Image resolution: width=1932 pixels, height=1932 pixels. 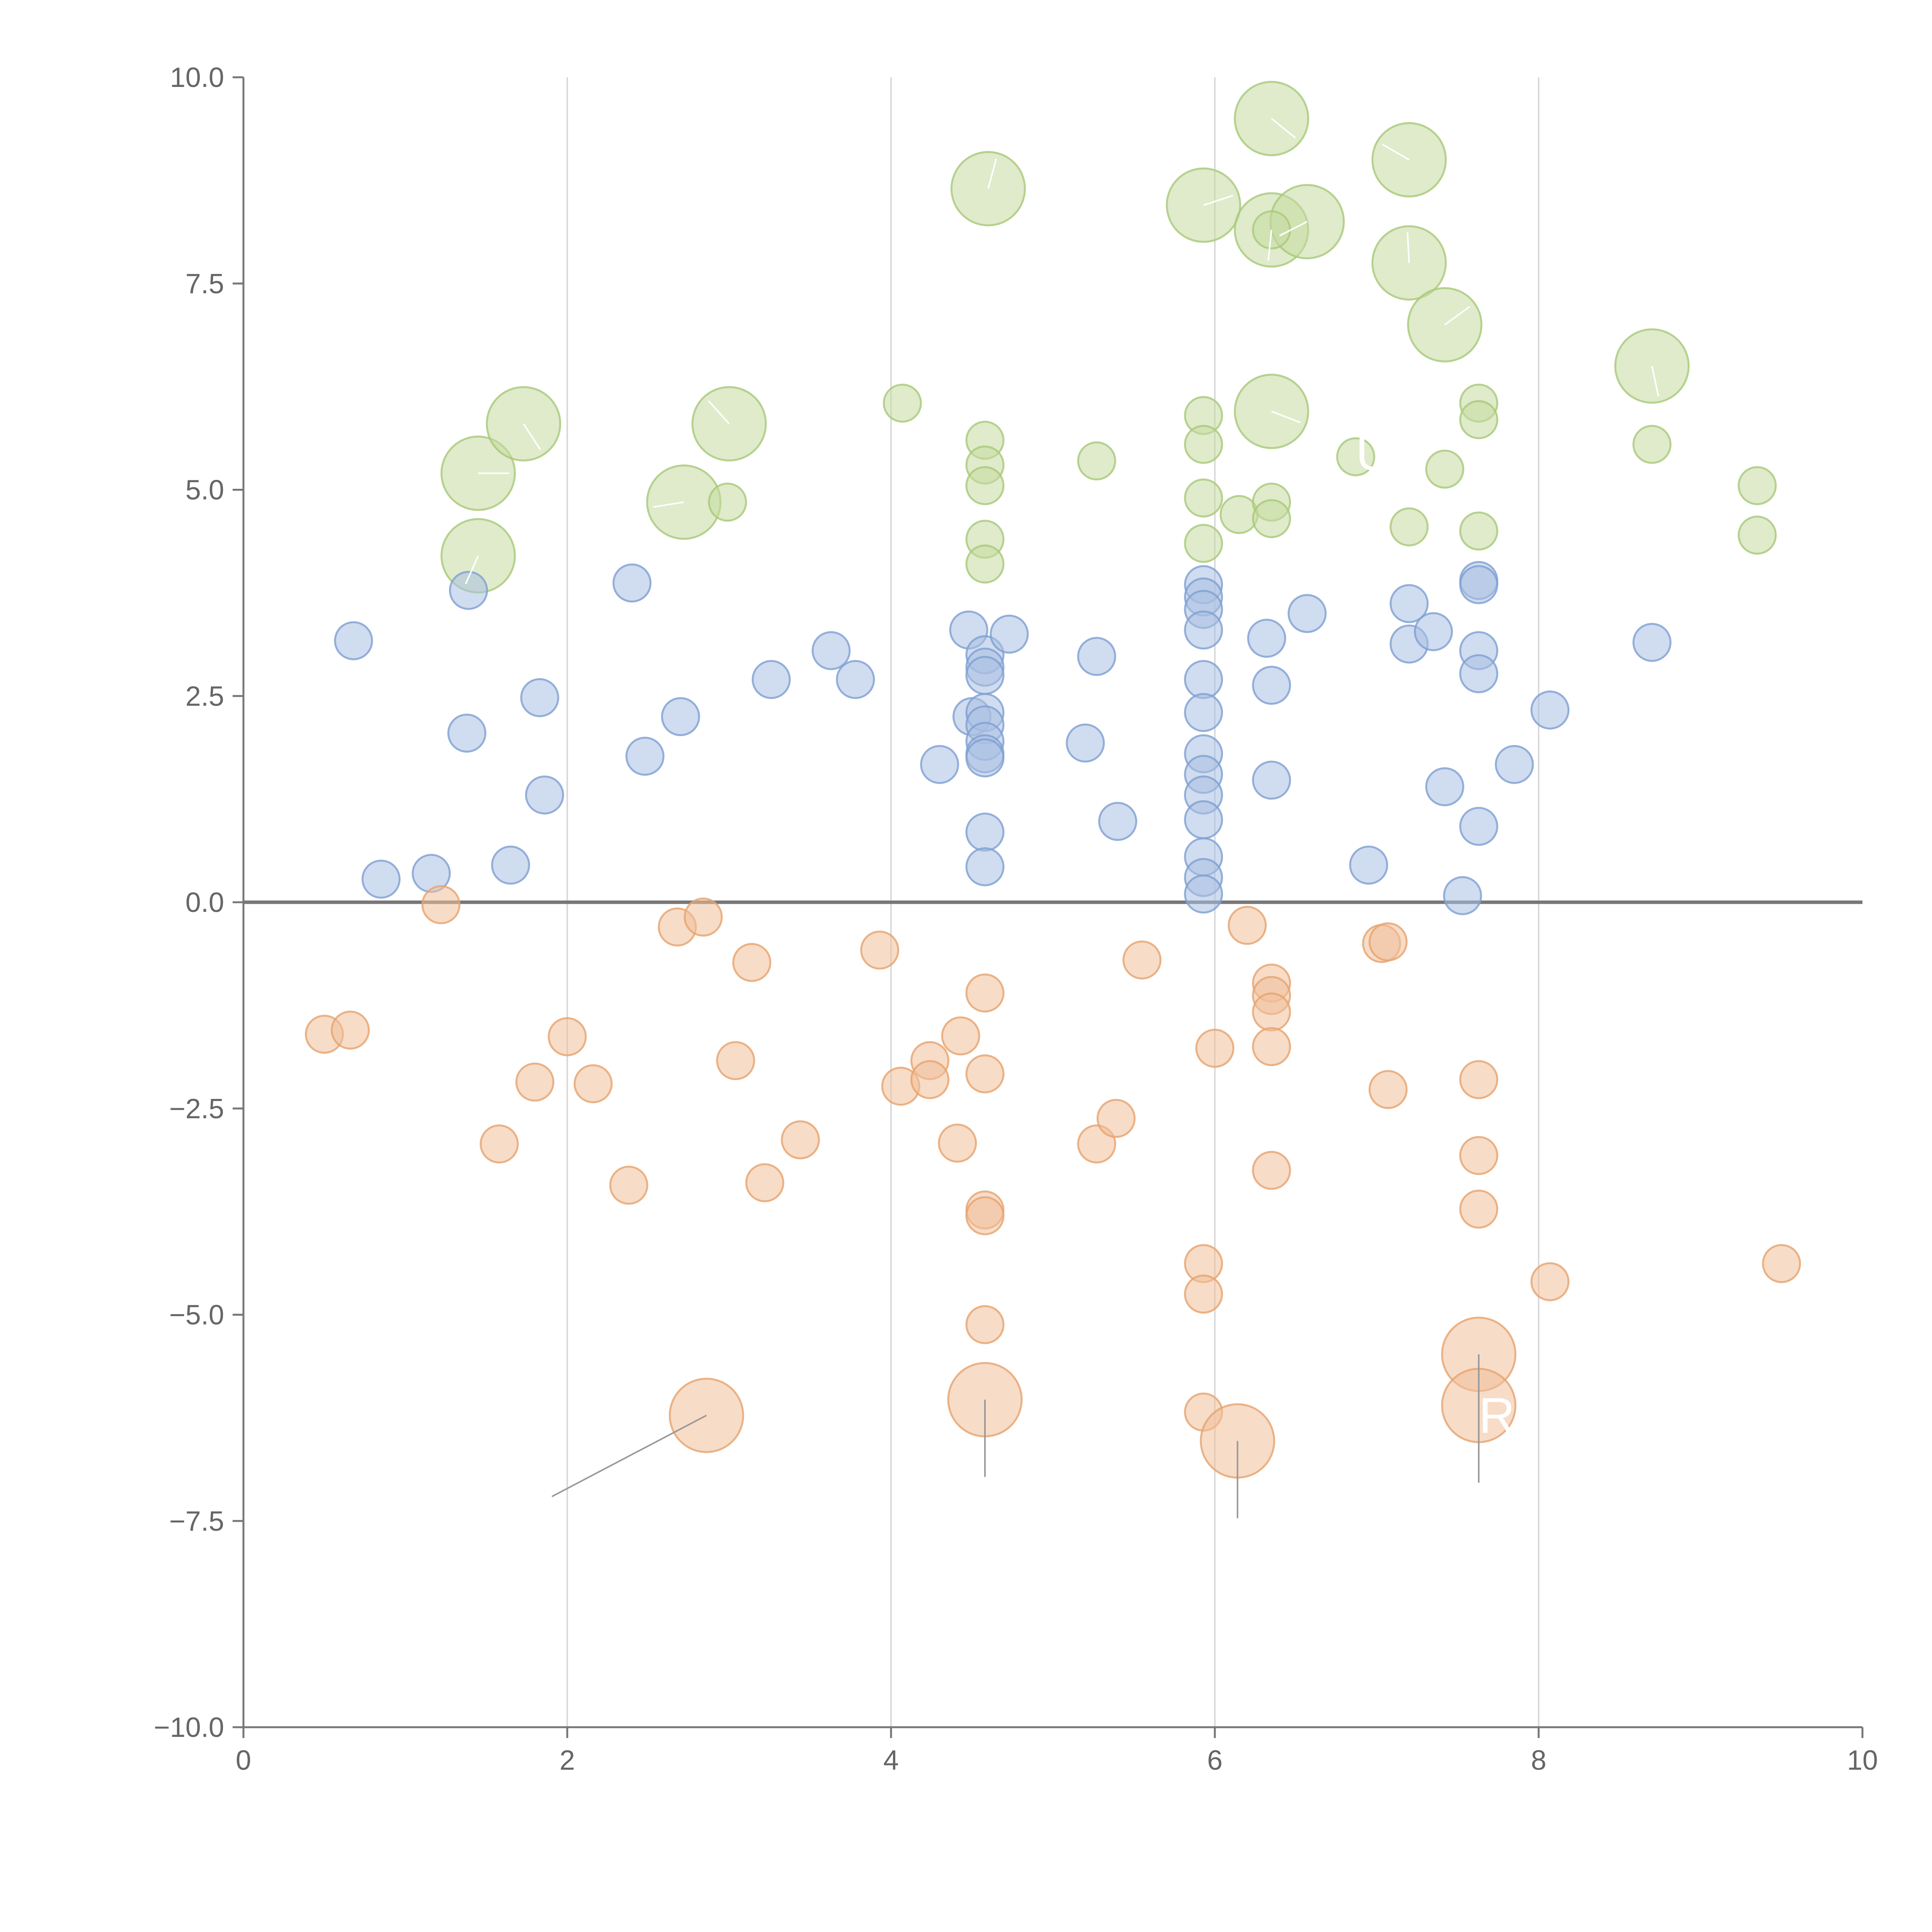 I want to click on y-tick-label-1: 7.5, so click(x=205, y=284).